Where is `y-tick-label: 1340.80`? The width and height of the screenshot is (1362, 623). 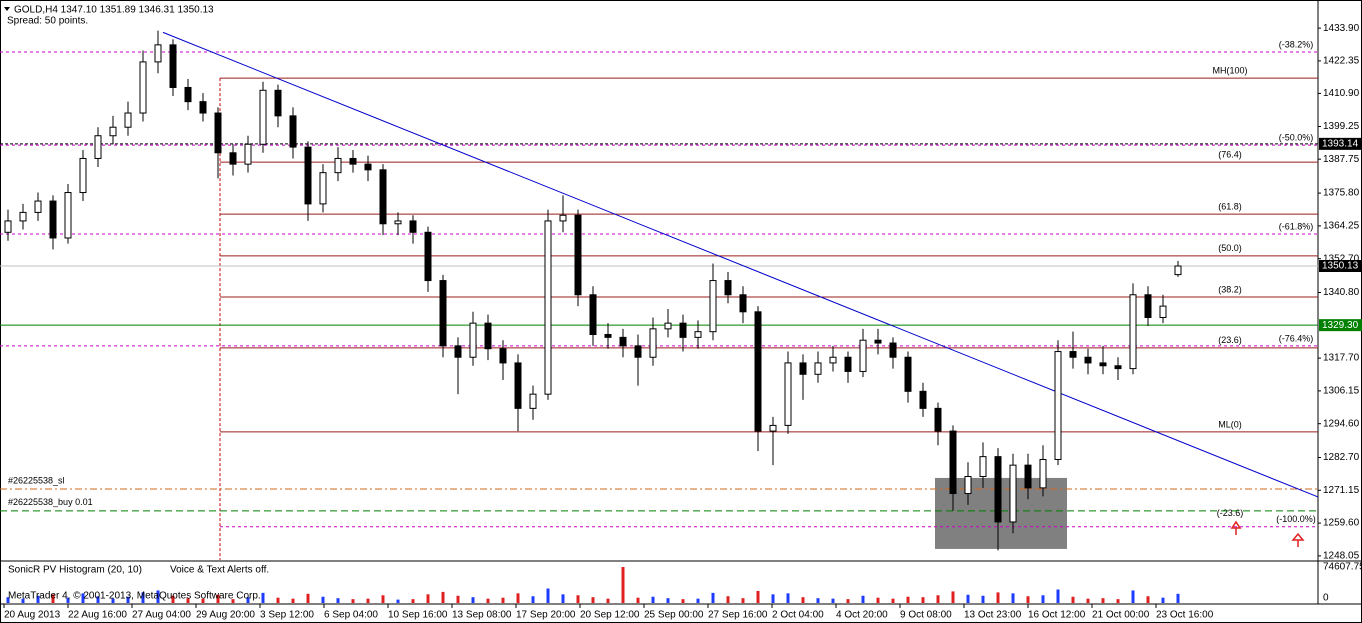 y-tick-label: 1340.80 is located at coordinates (1341, 292).